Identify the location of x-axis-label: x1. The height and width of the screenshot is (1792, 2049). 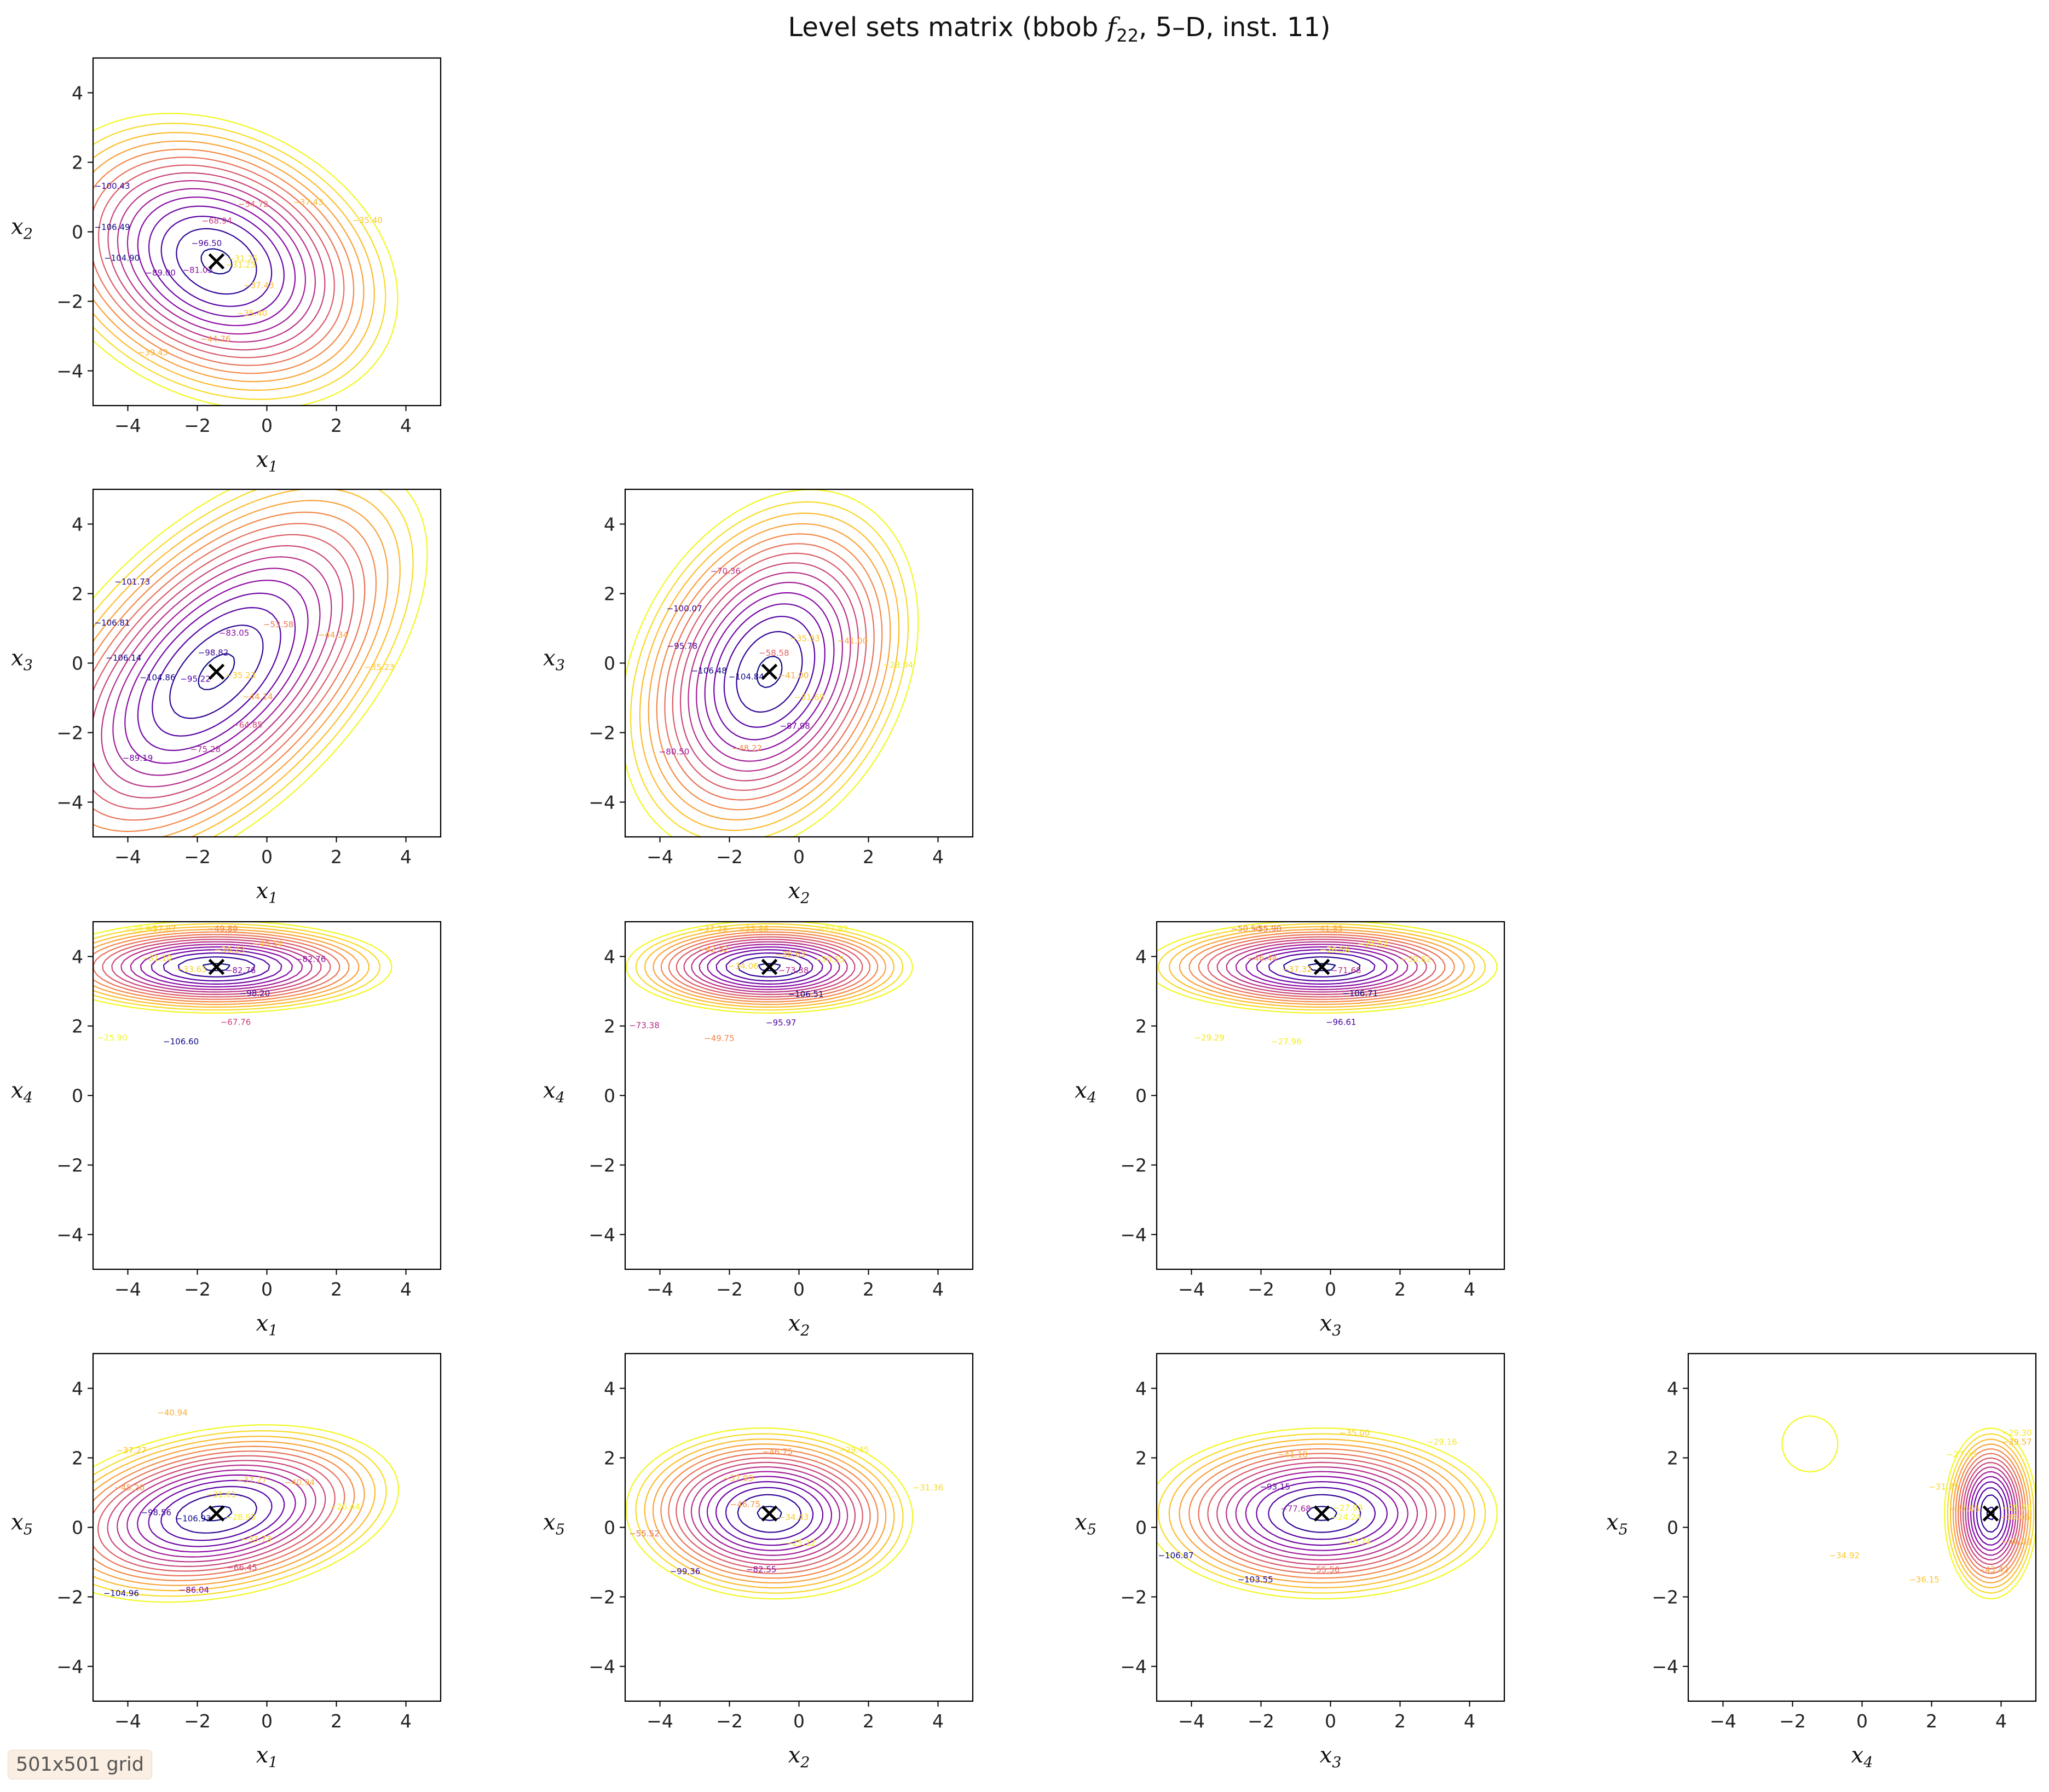
(267, 1757).